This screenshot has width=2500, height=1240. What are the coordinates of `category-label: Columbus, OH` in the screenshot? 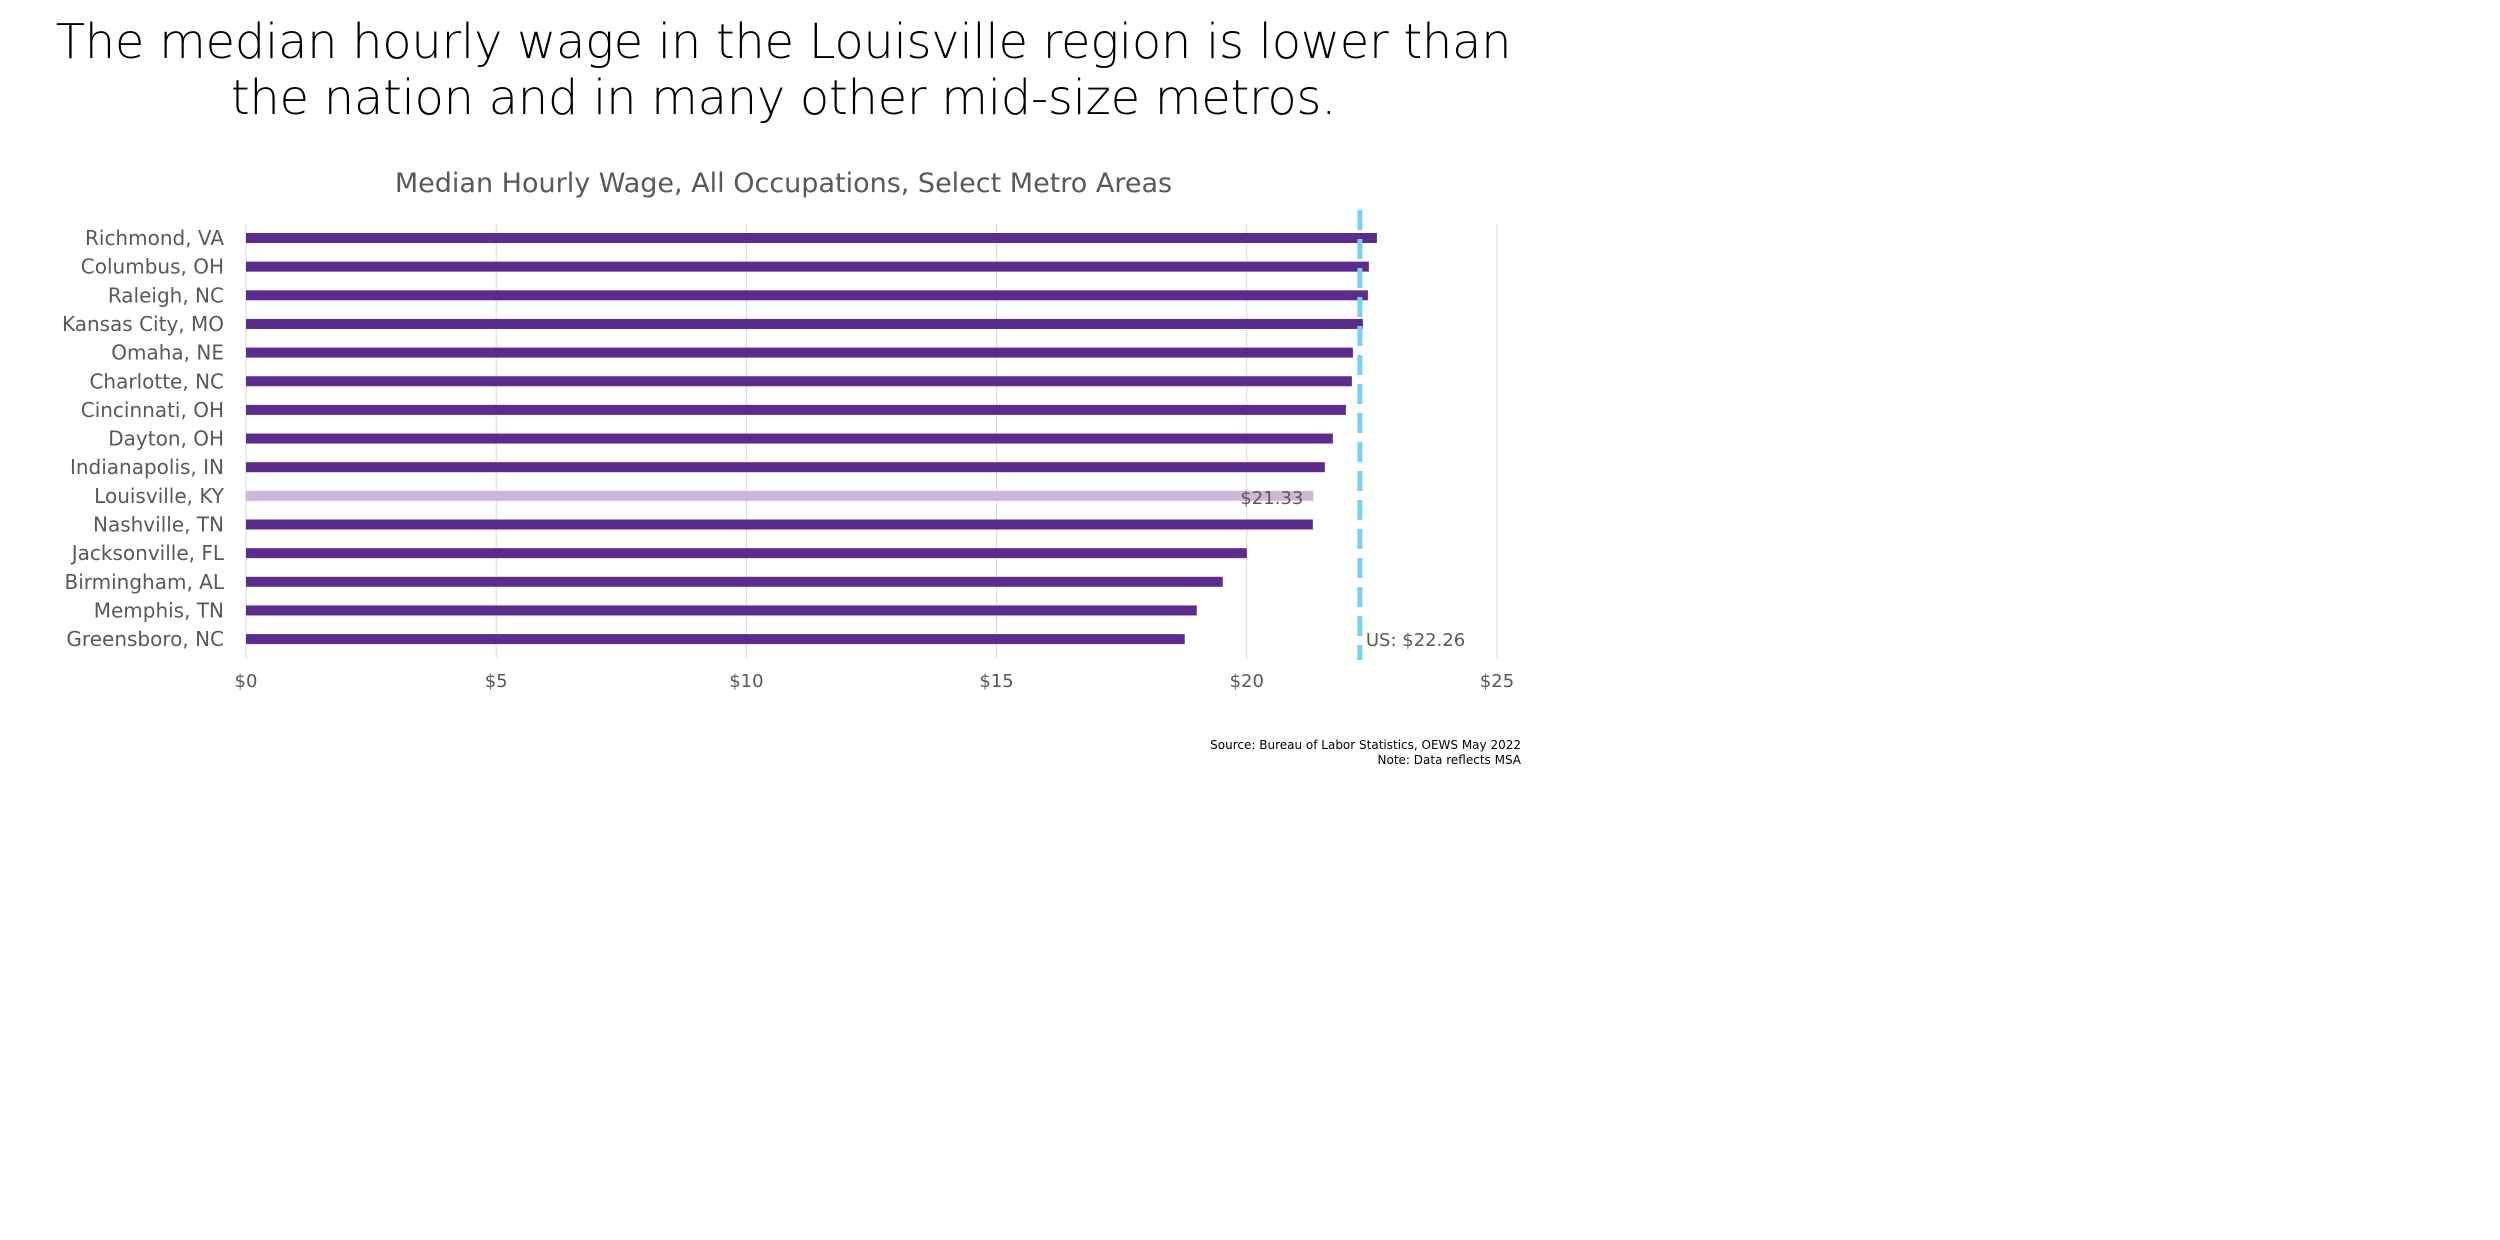 It's located at (152, 267).